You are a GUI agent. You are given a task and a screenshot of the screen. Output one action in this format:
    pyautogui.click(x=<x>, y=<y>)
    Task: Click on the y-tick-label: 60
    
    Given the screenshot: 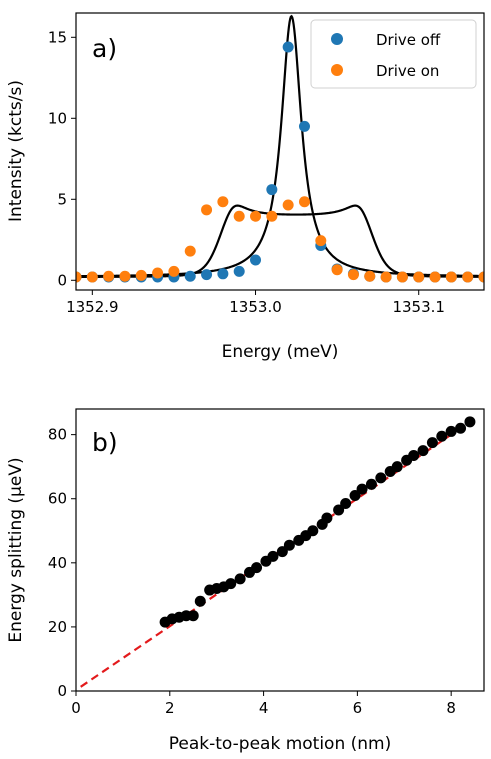 What is the action you would take?
    pyautogui.click(x=57, y=499)
    